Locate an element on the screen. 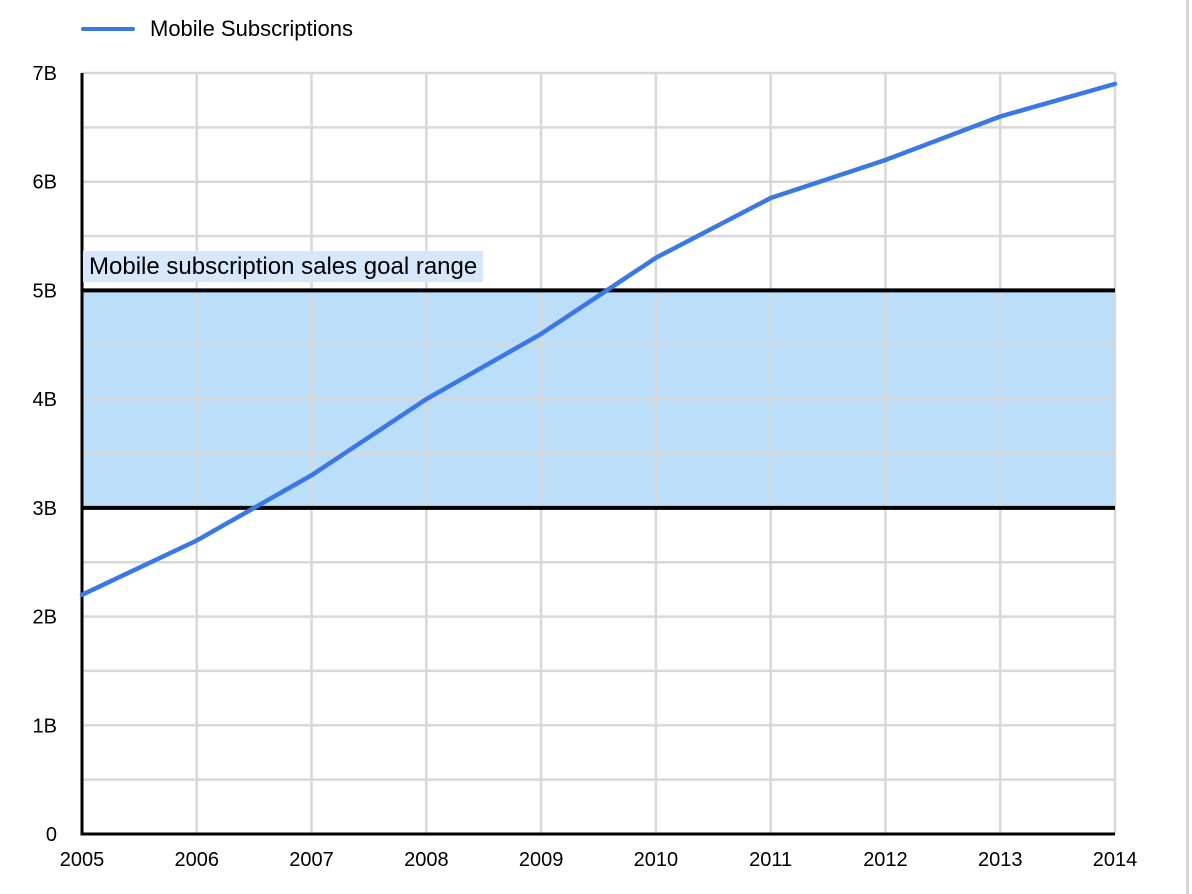  legend: Mobile Subscriptions is located at coordinates (217, 29).